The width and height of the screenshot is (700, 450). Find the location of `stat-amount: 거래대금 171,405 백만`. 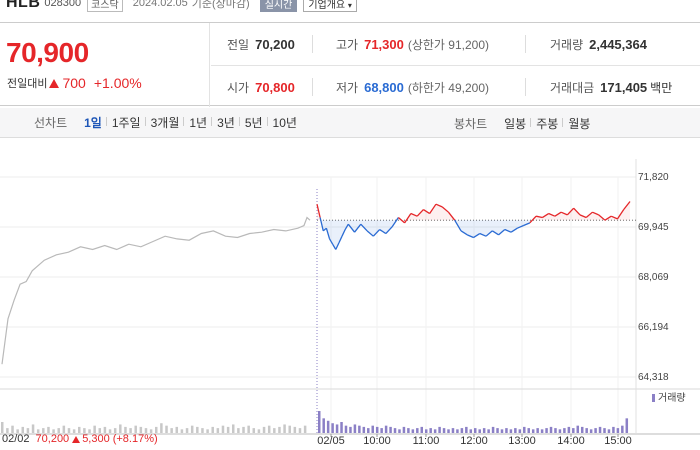

stat-amount: 거래대금 171,405 백만 is located at coordinates (611, 87).